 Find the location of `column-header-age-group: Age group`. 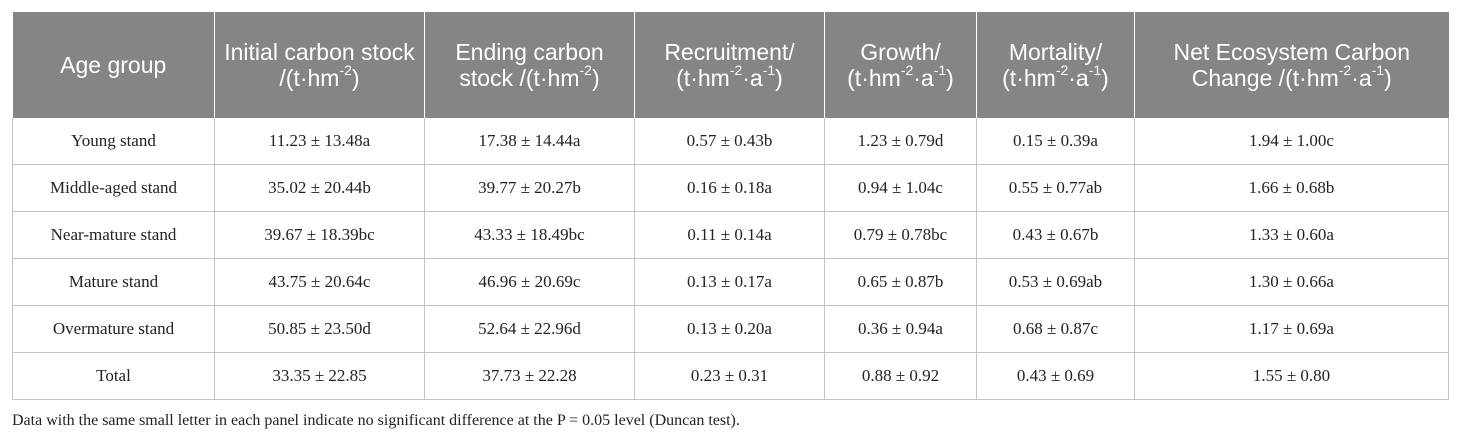

column-header-age-group: Age group is located at coordinates (113, 65).